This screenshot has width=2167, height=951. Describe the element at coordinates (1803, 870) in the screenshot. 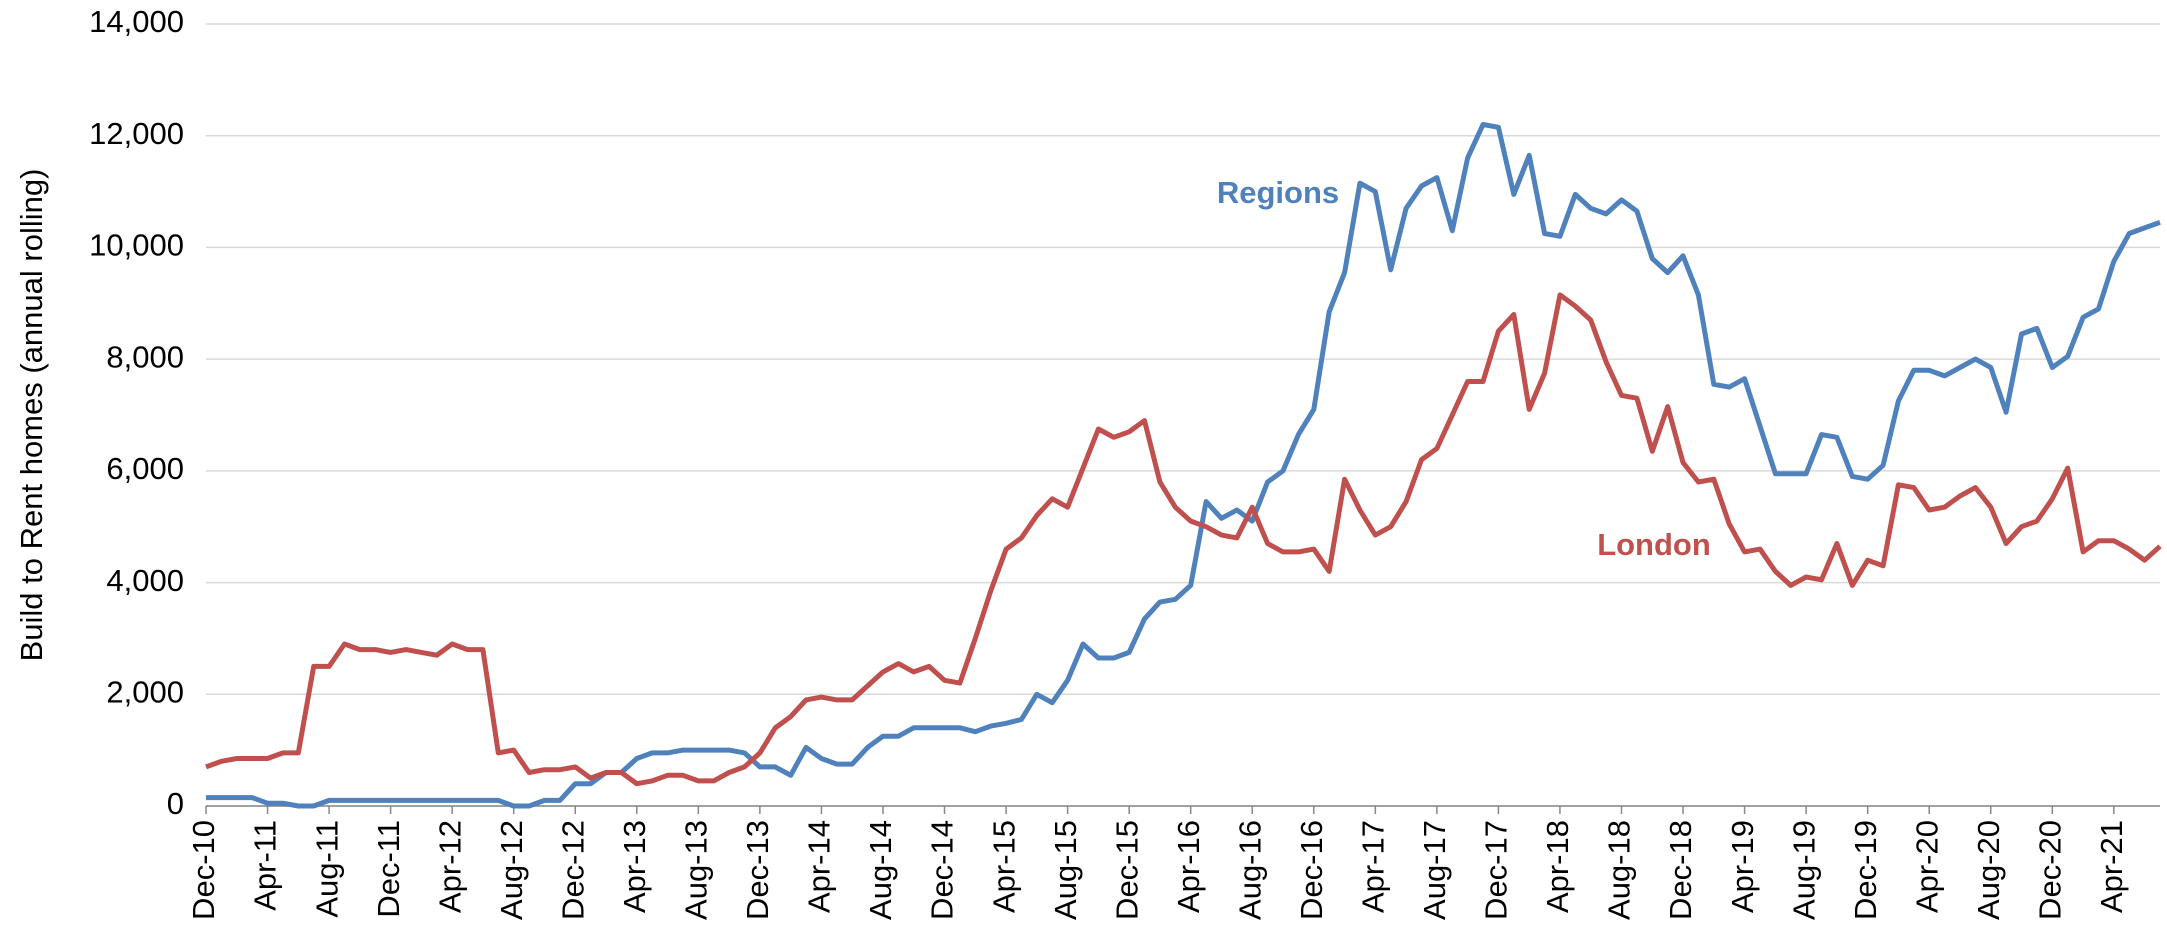

I see `x-tick-label: Aug-19` at that location.